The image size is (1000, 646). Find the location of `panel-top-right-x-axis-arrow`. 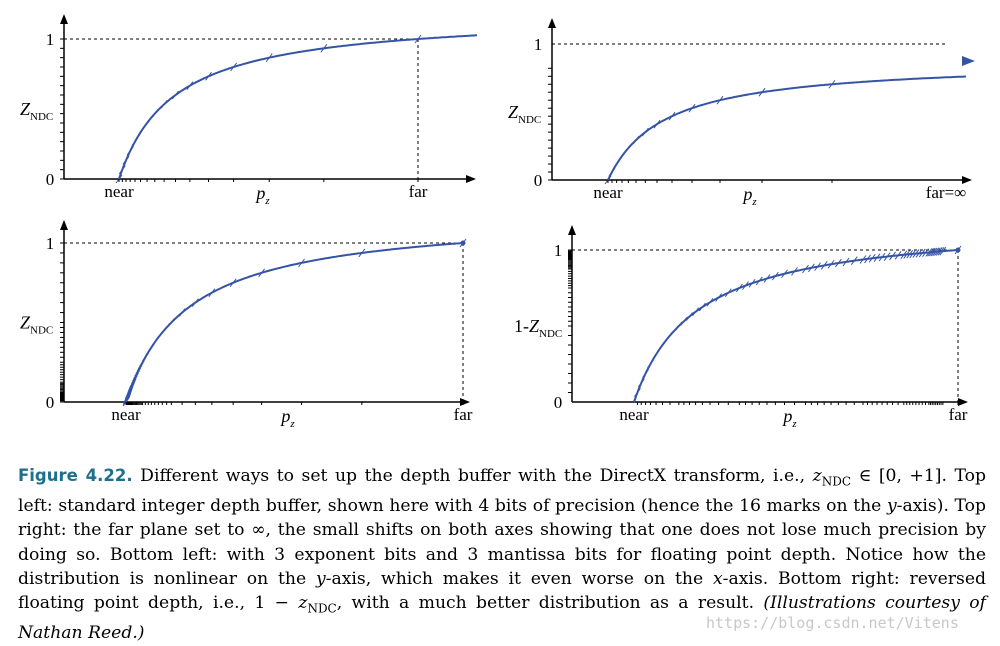

panel-top-right-x-axis-arrow is located at coordinates (967, 180).